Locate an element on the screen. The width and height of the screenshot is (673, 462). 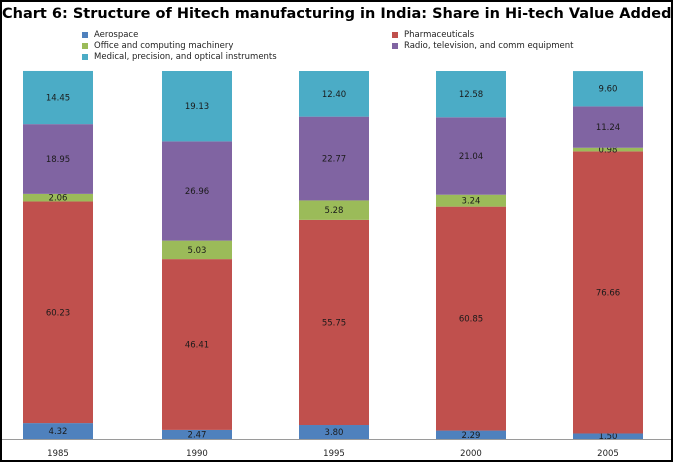
data-label-2005-office-and-computing-machinery: 0.98 is located at coordinates (608, 151).